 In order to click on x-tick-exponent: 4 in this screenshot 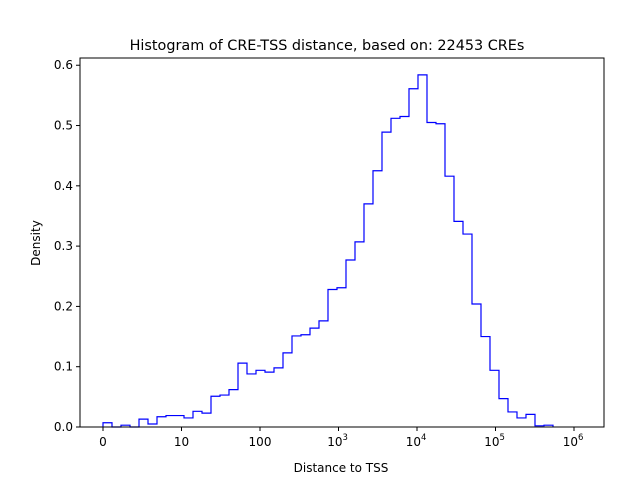, I will do `click(423, 438)`.